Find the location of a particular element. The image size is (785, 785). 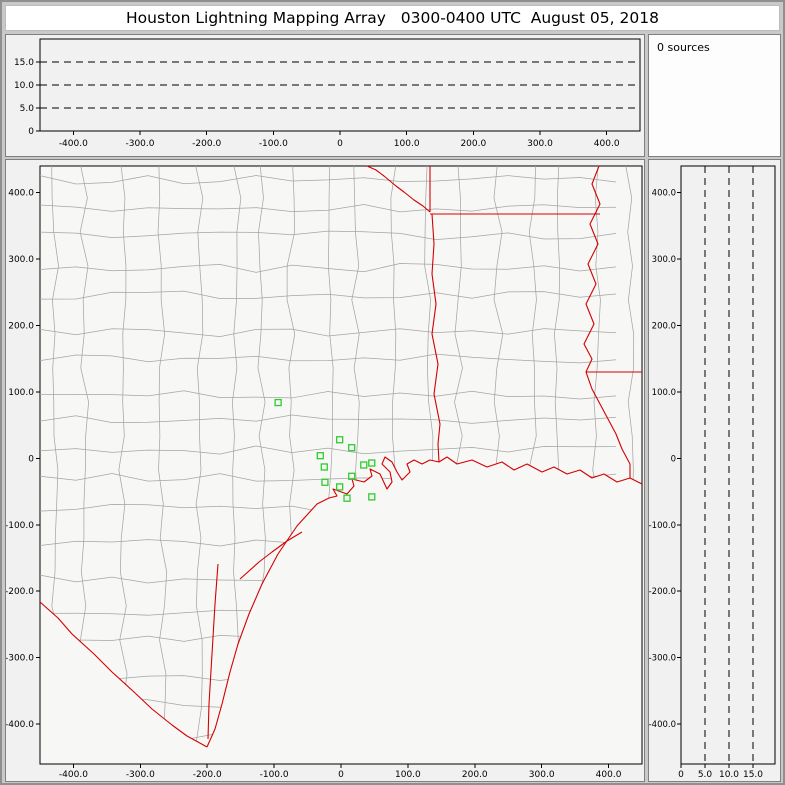

plot-area is located at coordinates (728, 465).